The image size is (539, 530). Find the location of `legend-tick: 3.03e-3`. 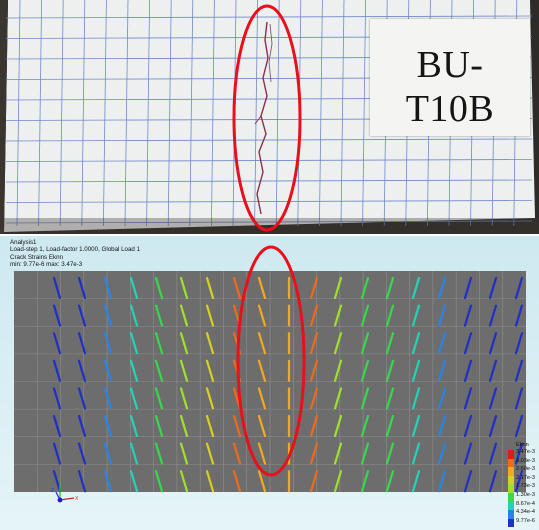

legend-tick: 3.03e-3 is located at coordinates (525, 460).